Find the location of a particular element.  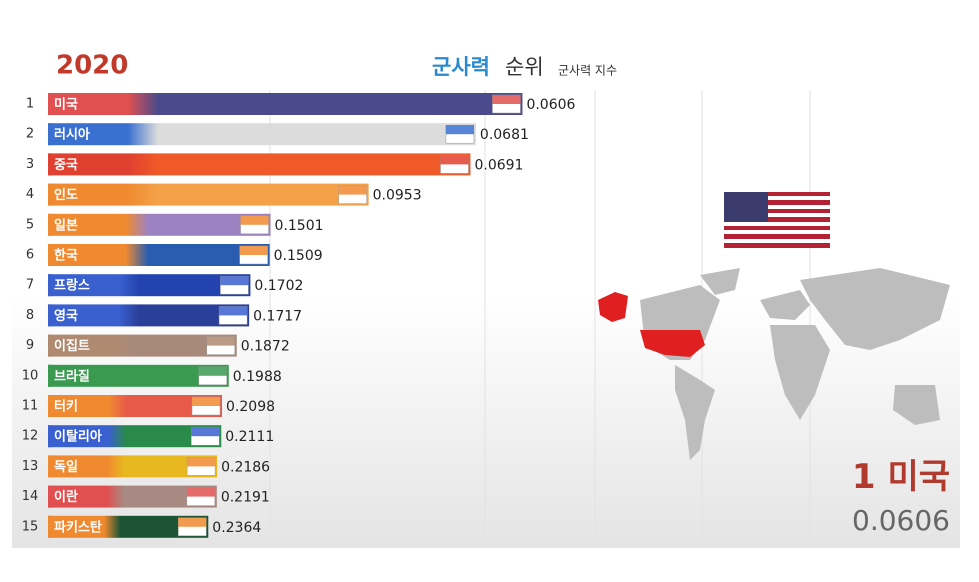

leader-name: 1 미국 is located at coordinates (901, 477).